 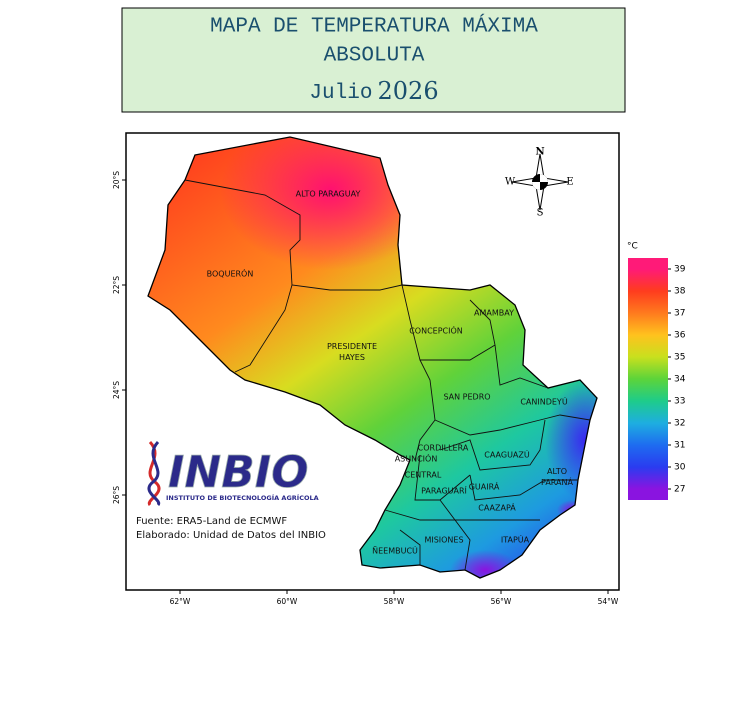 What do you see at coordinates (444, 490) in the screenshot?
I see `department-label: PARAGUARÍ` at bounding box center [444, 490].